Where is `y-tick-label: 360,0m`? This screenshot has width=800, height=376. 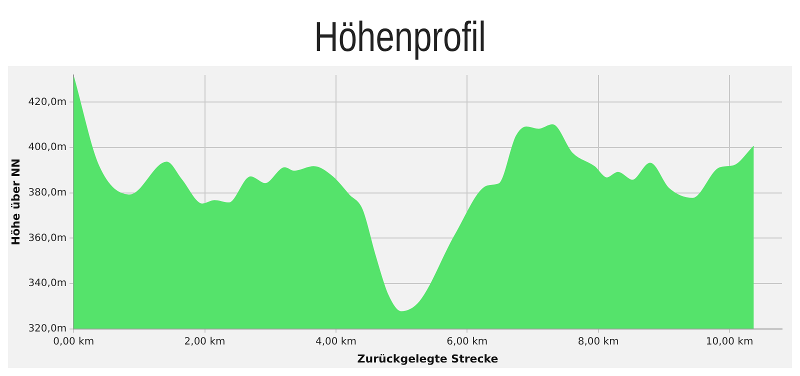
y-tick-label: 360,0m is located at coordinates (47, 238).